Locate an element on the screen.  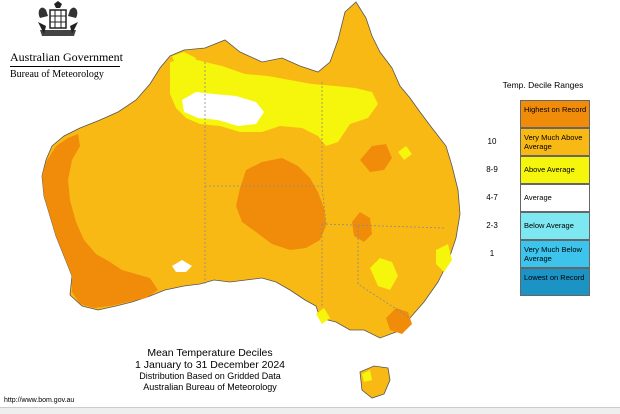
victoria-highest-region is located at coordinates (399, 321).